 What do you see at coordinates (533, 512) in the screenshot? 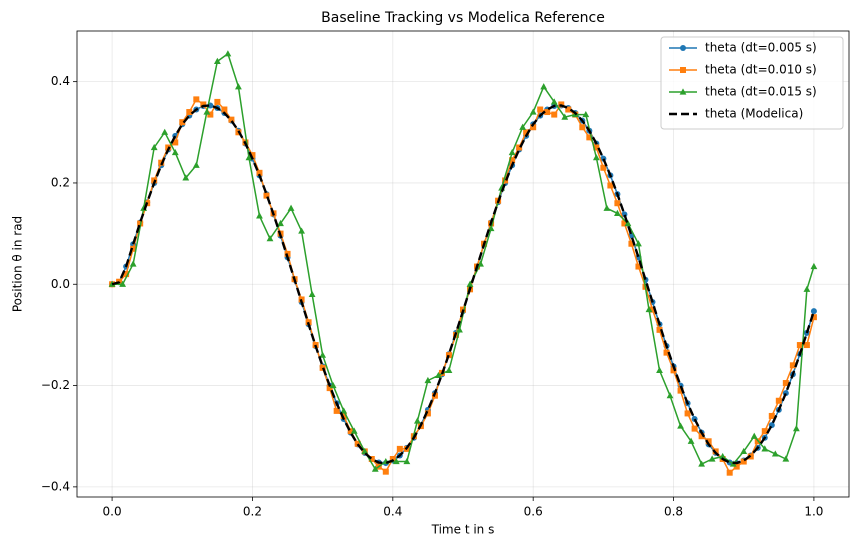
I see `x-tick-label: 0.6` at bounding box center [533, 512].